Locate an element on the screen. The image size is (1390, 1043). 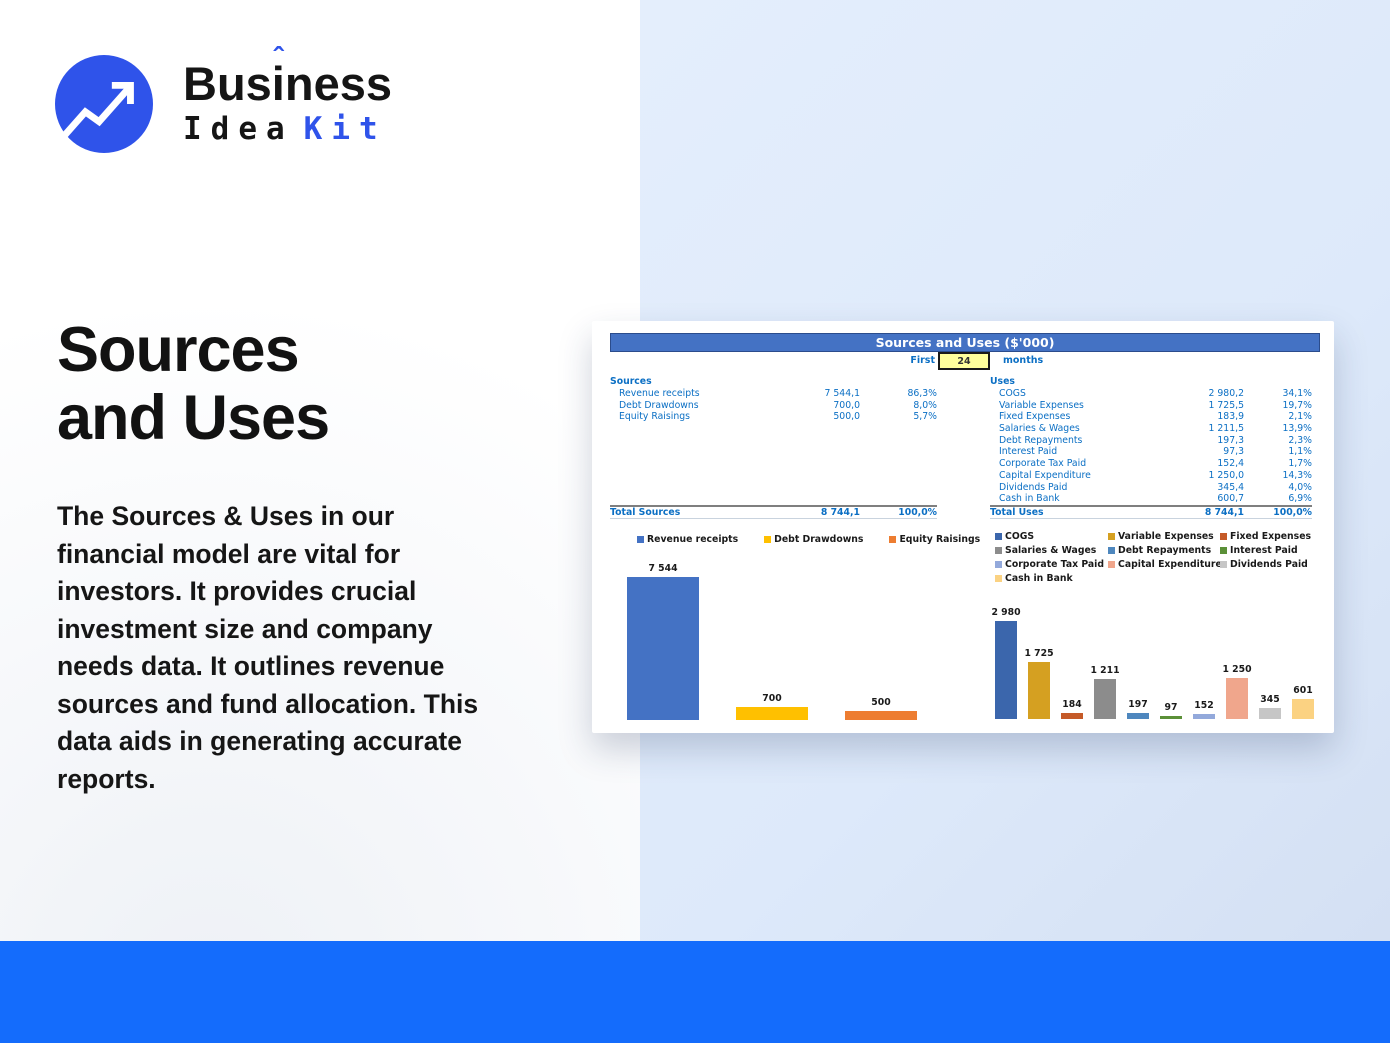
bar-group: 97 is located at coordinates (1171, 710).